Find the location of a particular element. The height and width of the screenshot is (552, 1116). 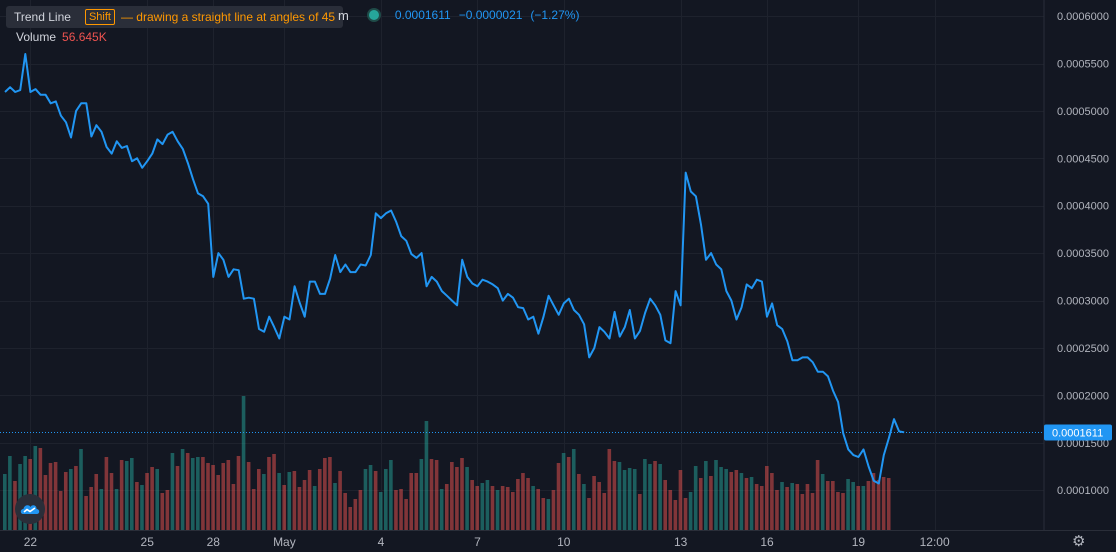

tradingview-logo-icon is located at coordinates (30, 509).